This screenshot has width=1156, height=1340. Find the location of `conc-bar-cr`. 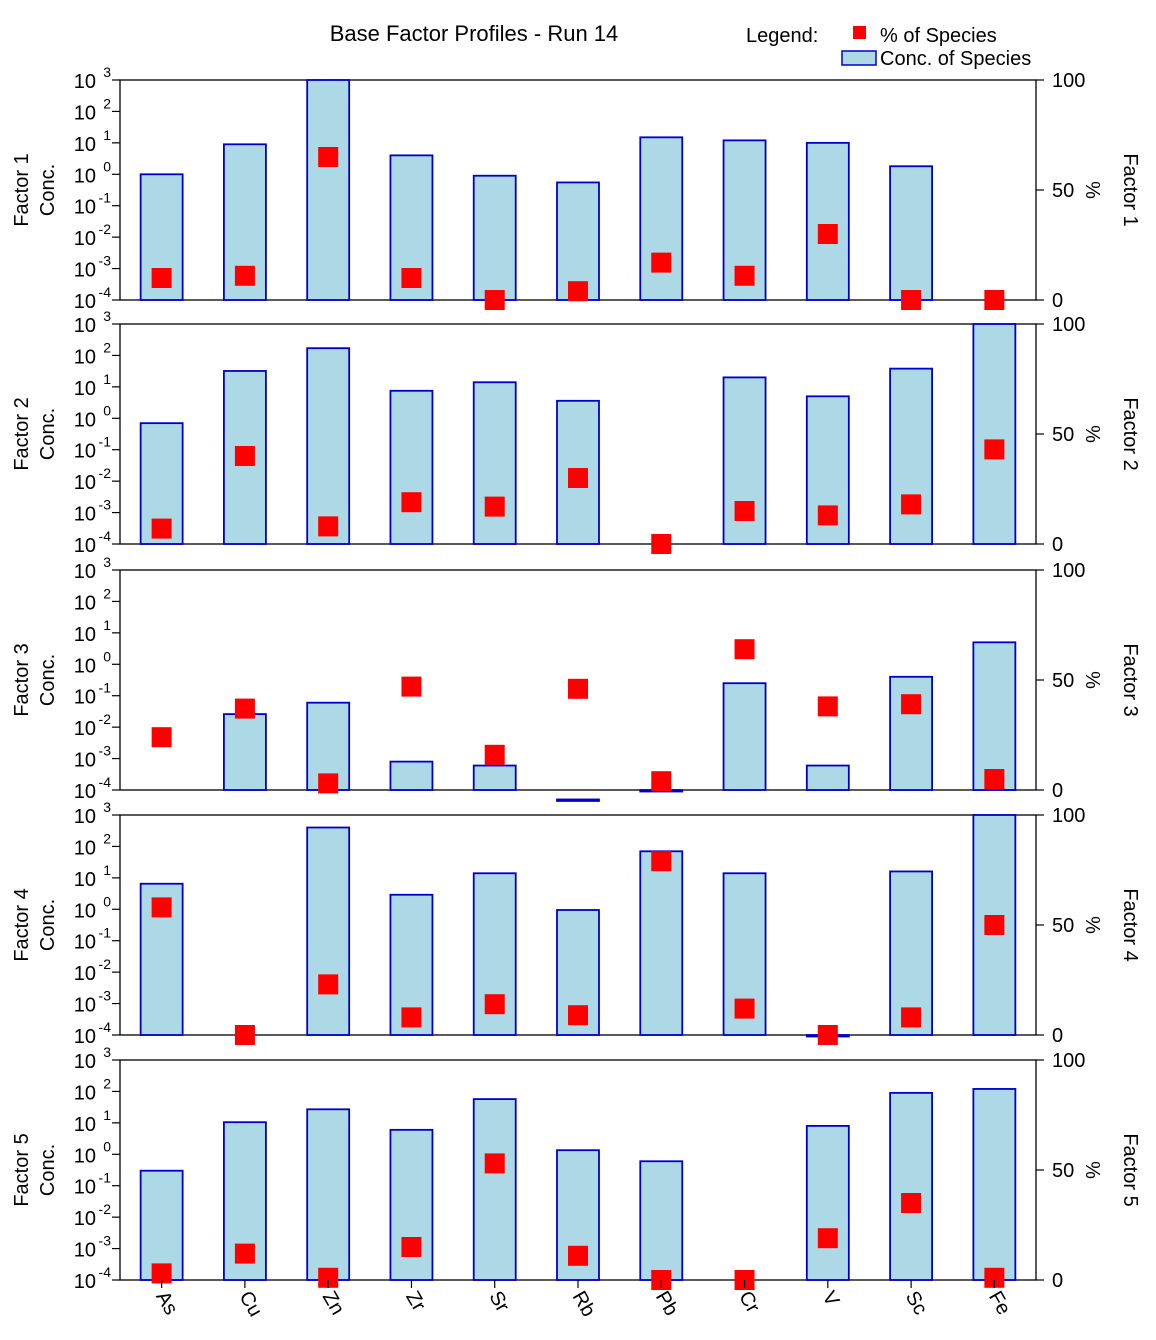

conc-bar-cr is located at coordinates (744, 736).